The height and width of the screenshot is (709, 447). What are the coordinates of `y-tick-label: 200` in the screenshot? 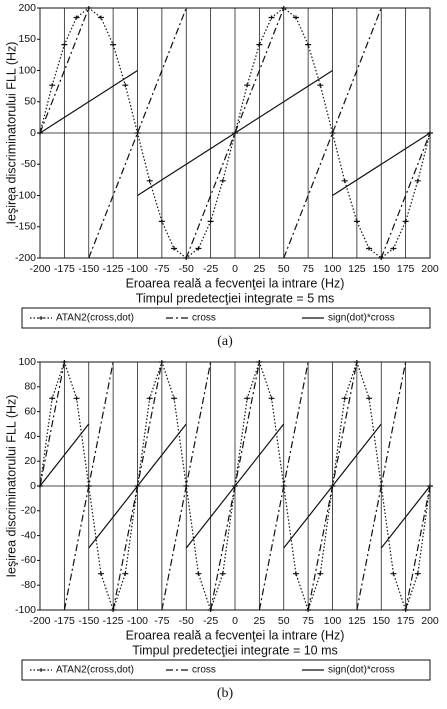 It's located at (27, 8).